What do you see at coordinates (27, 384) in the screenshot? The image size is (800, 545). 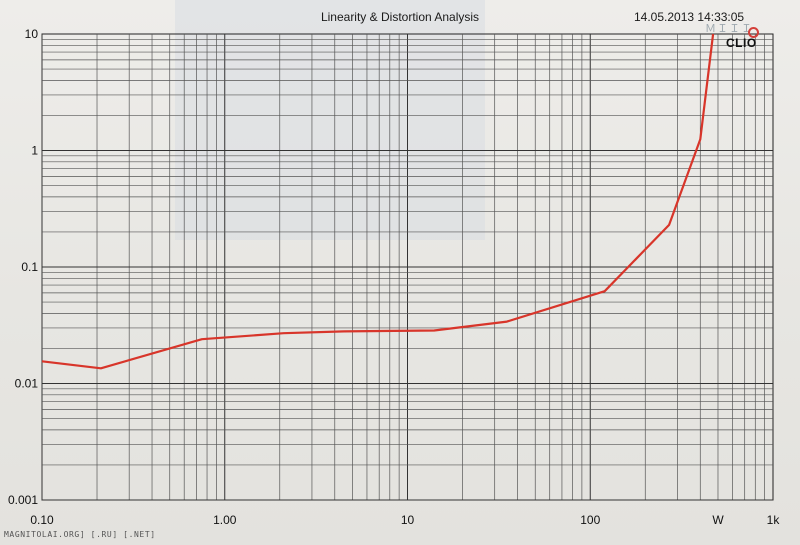 I see `y-tick-label: 0.01` at bounding box center [27, 384].